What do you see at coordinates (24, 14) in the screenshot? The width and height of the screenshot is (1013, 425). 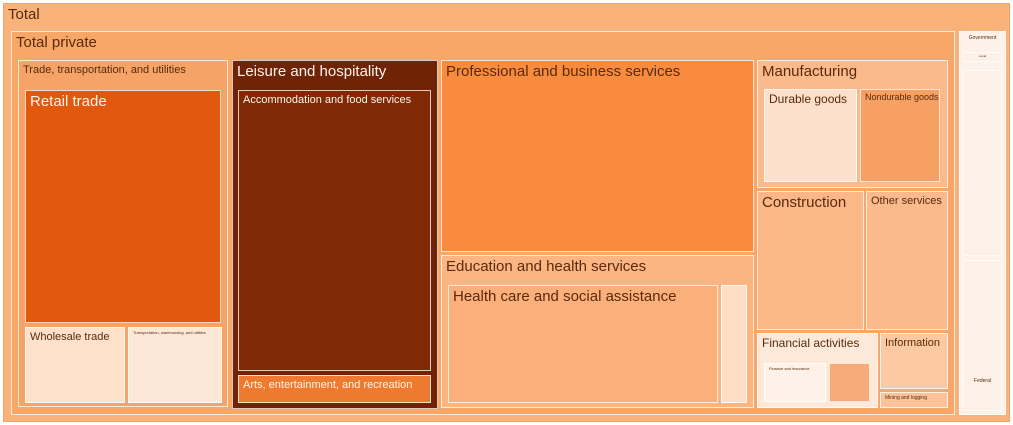 I see `tile-label: Total` at bounding box center [24, 14].